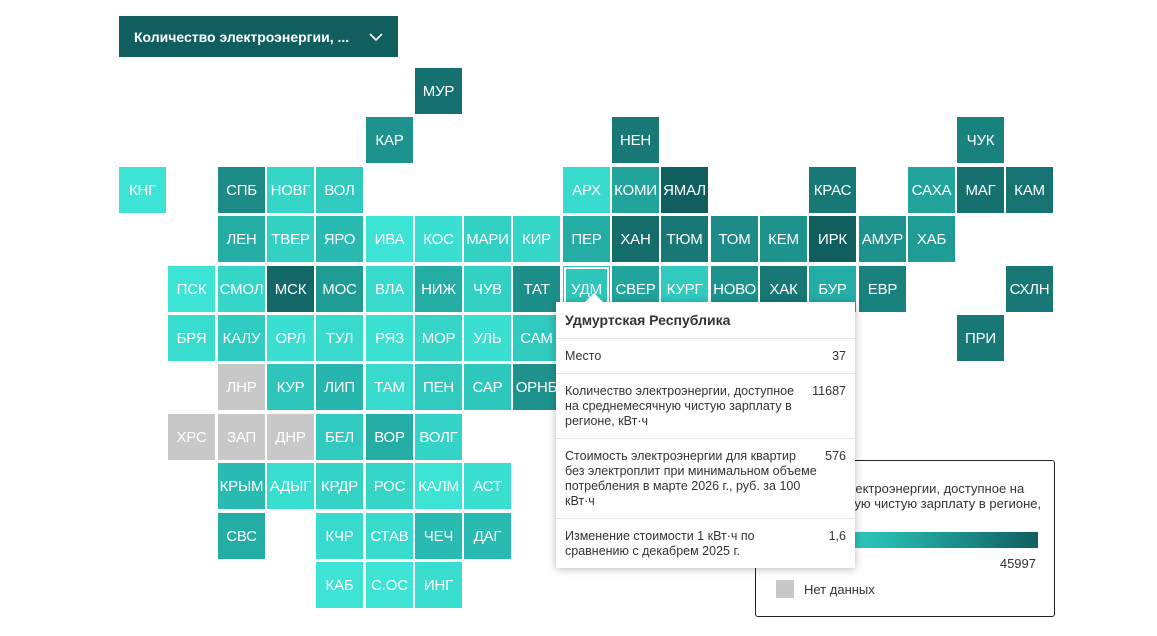  I want to click on tooltip-row-rank: Место 37, so click(705, 356).